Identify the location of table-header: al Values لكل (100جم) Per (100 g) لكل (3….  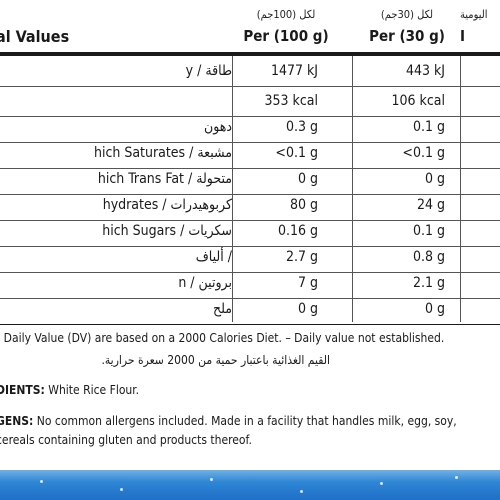
(250, 26).